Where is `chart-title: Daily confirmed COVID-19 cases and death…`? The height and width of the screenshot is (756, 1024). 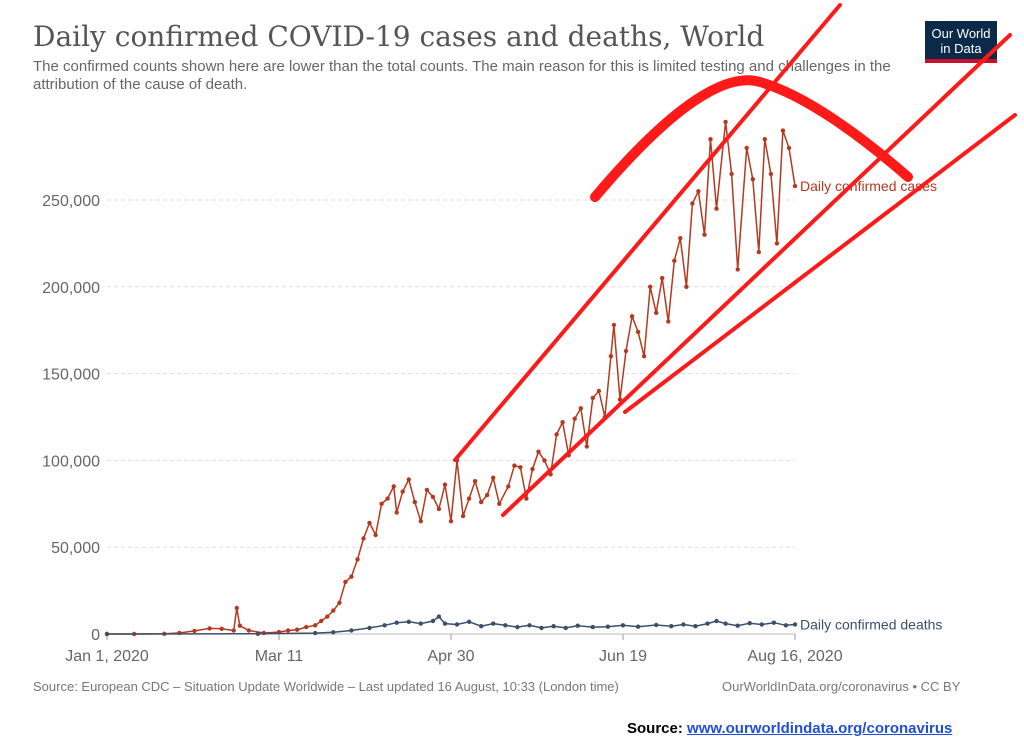
chart-title: Daily confirmed COVID-19 cases and death… is located at coordinates (399, 36).